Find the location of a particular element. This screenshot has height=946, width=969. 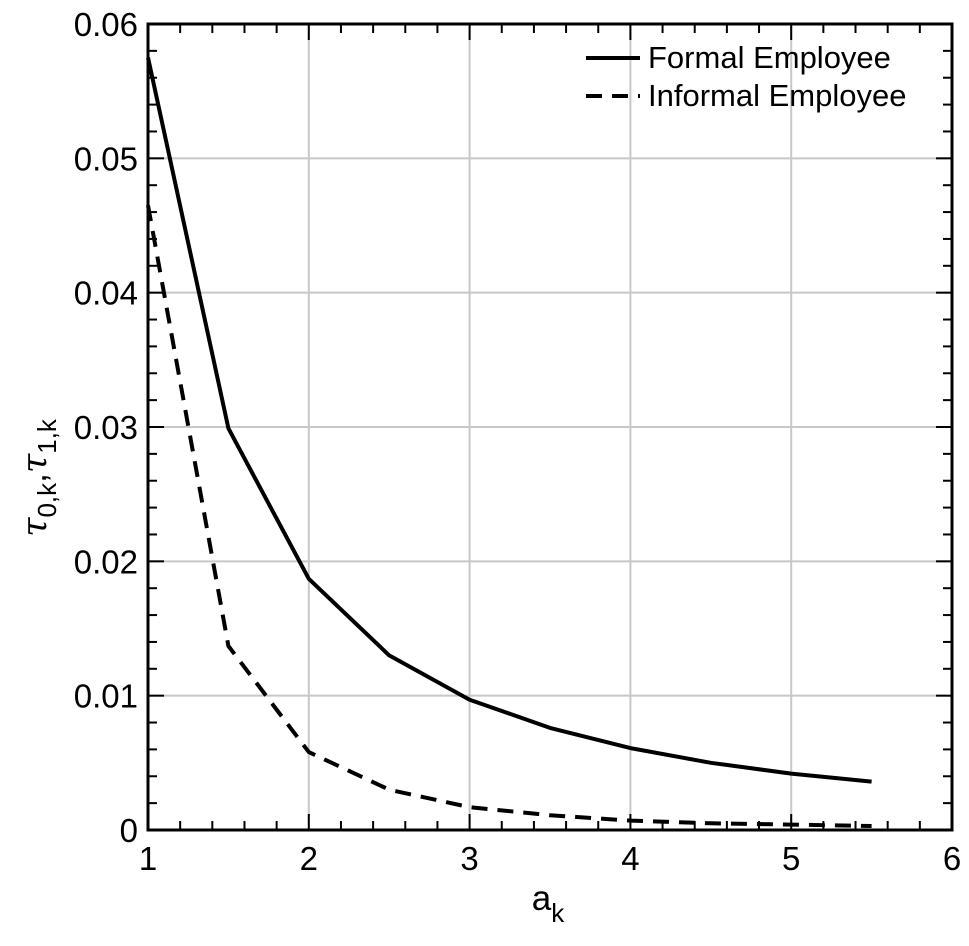

y-axis-label-sub1: 1,k is located at coordinates (47, 436).